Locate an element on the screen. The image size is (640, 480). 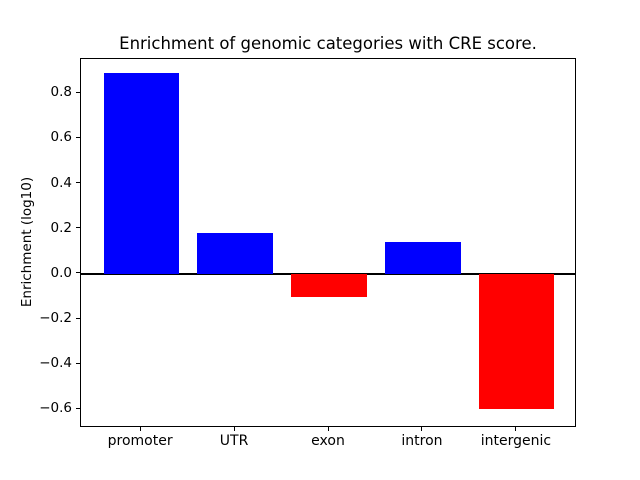
y-tick-label: −0.2 is located at coordinates (55, 318).